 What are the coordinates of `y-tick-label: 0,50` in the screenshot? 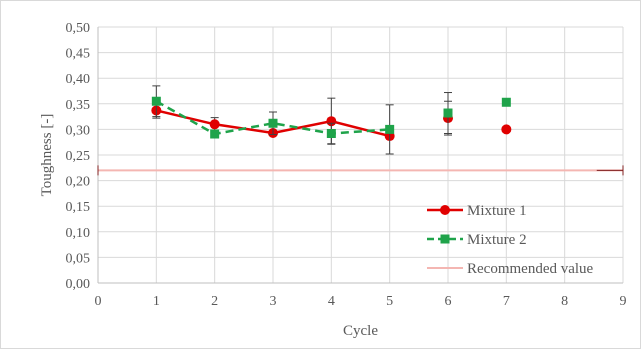 It's located at (78, 28).